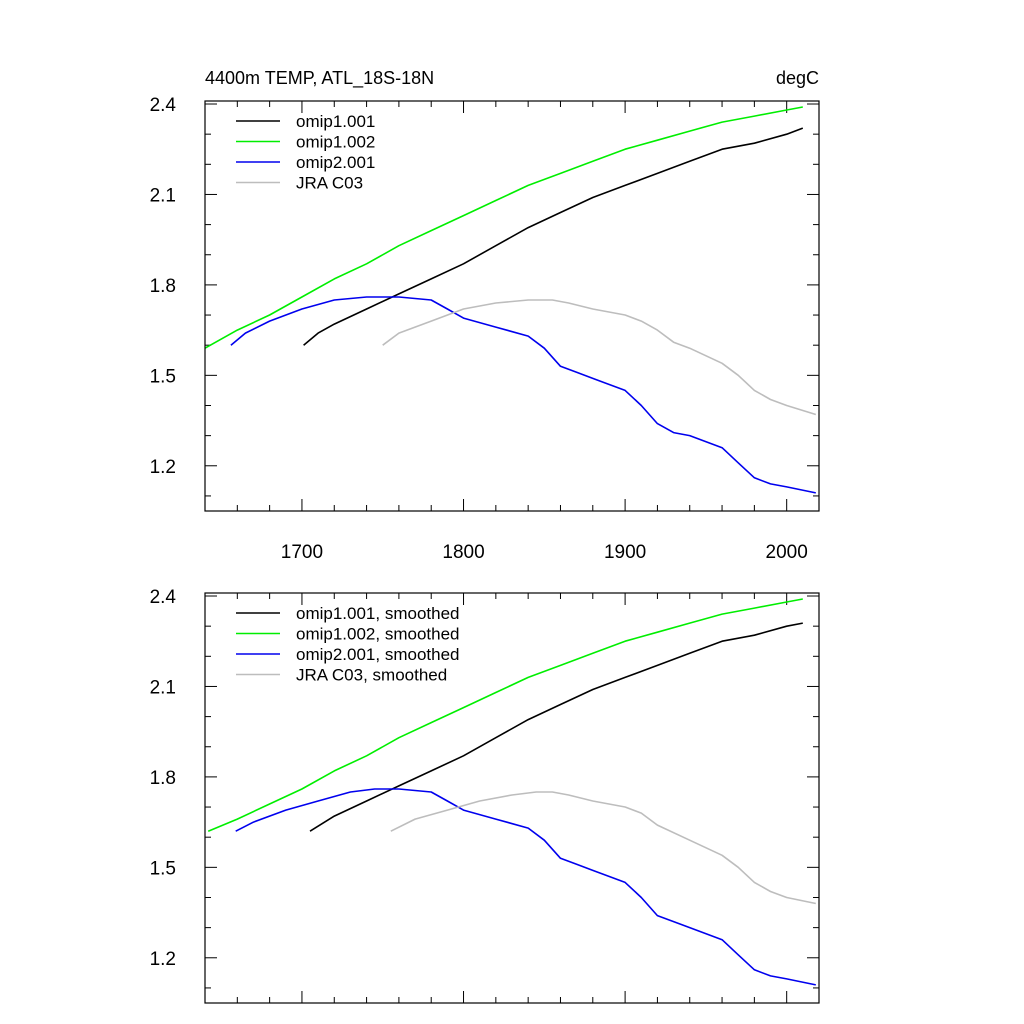  What do you see at coordinates (302, 552) in the screenshot?
I see `x-tick-label: 1700` at bounding box center [302, 552].